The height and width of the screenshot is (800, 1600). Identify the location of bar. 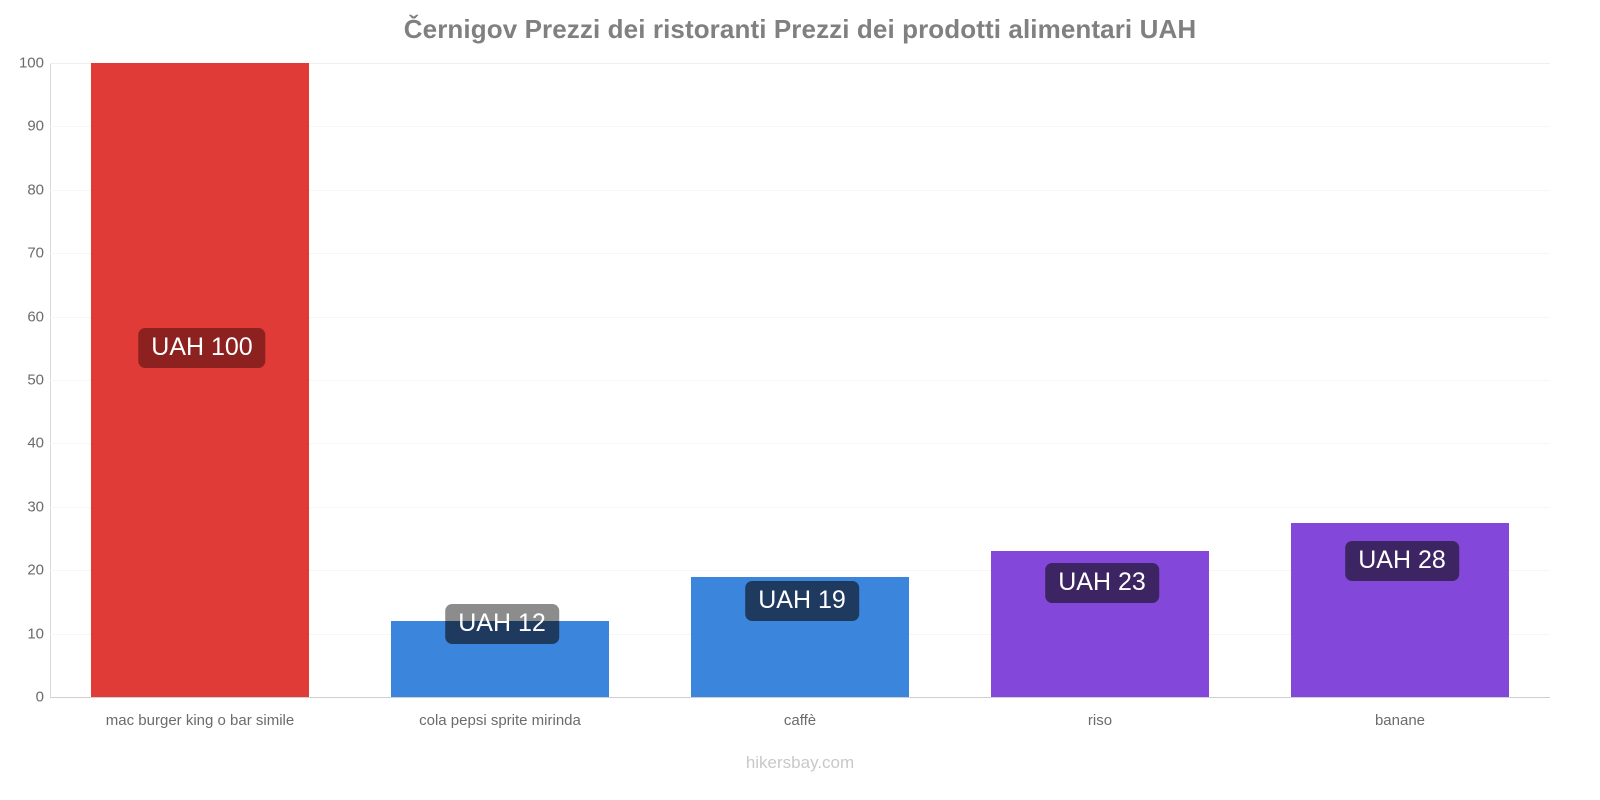
(200, 380).